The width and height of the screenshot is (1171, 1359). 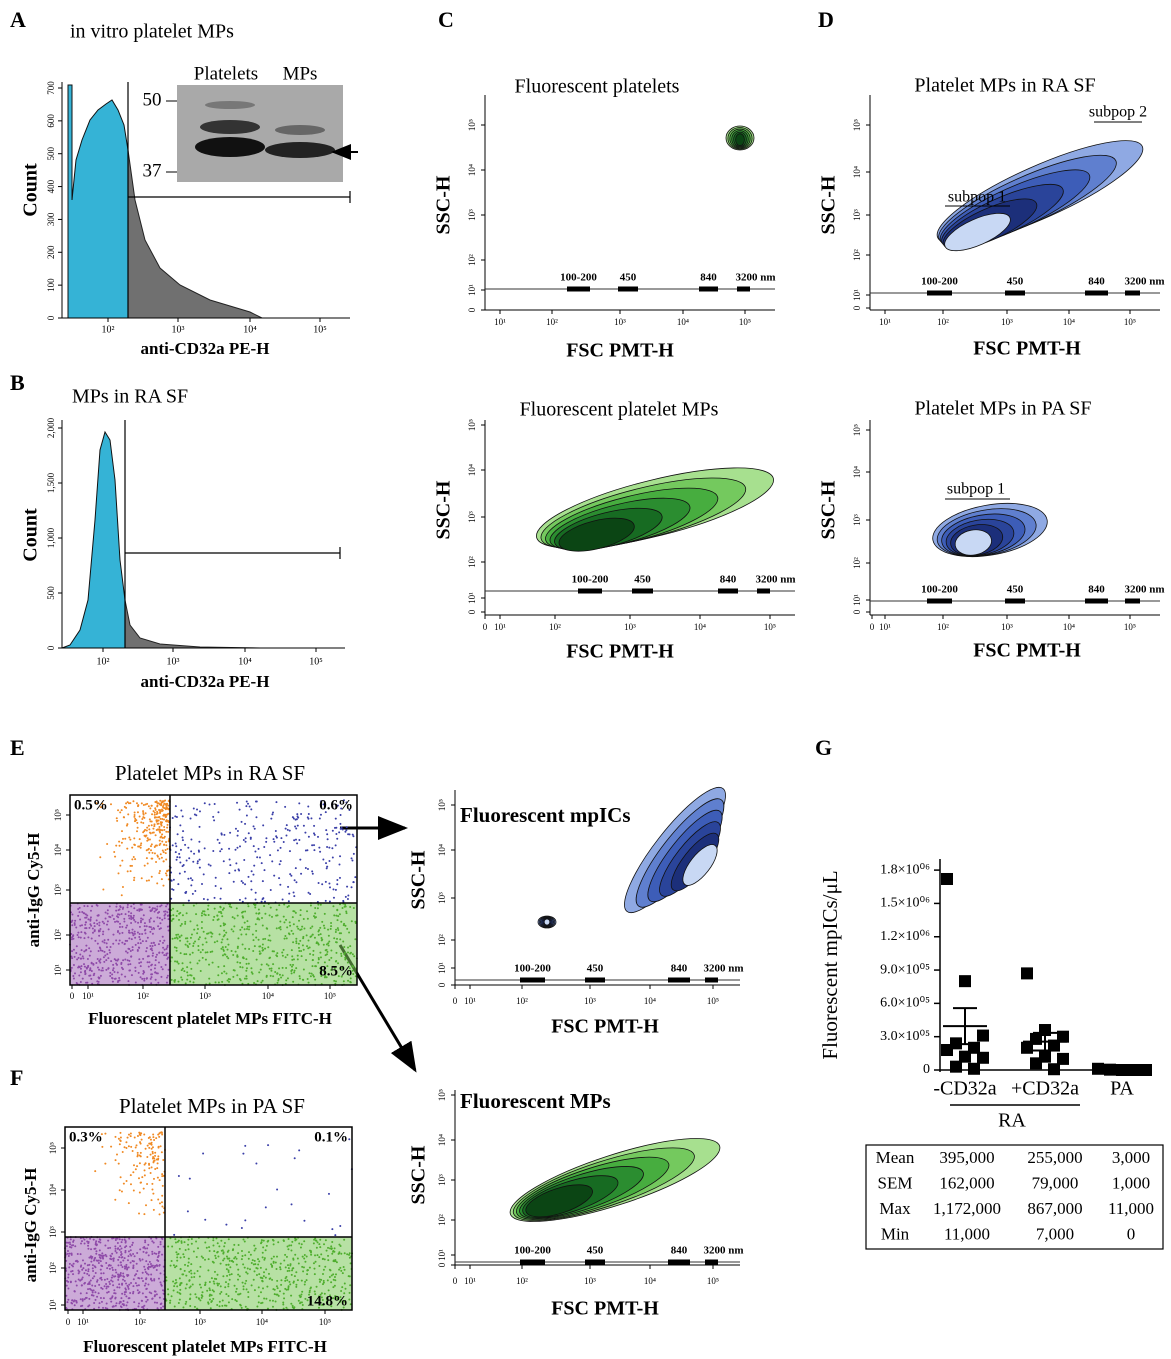 What do you see at coordinates (956, 1066) in the screenshot?
I see `data-point` at bounding box center [956, 1066].